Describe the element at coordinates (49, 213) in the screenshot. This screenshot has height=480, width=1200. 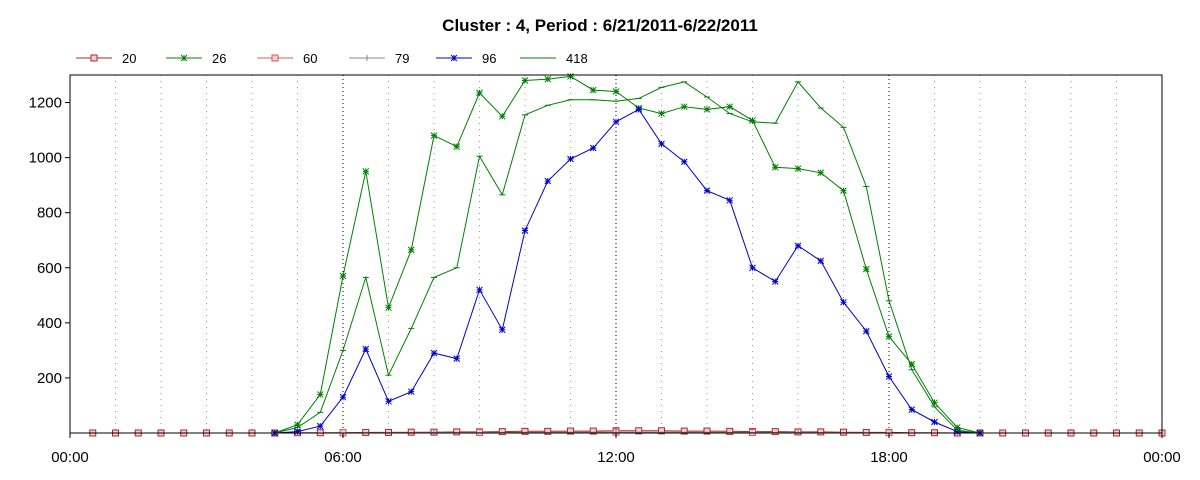
I see `y-tick-label: 800` at that location.